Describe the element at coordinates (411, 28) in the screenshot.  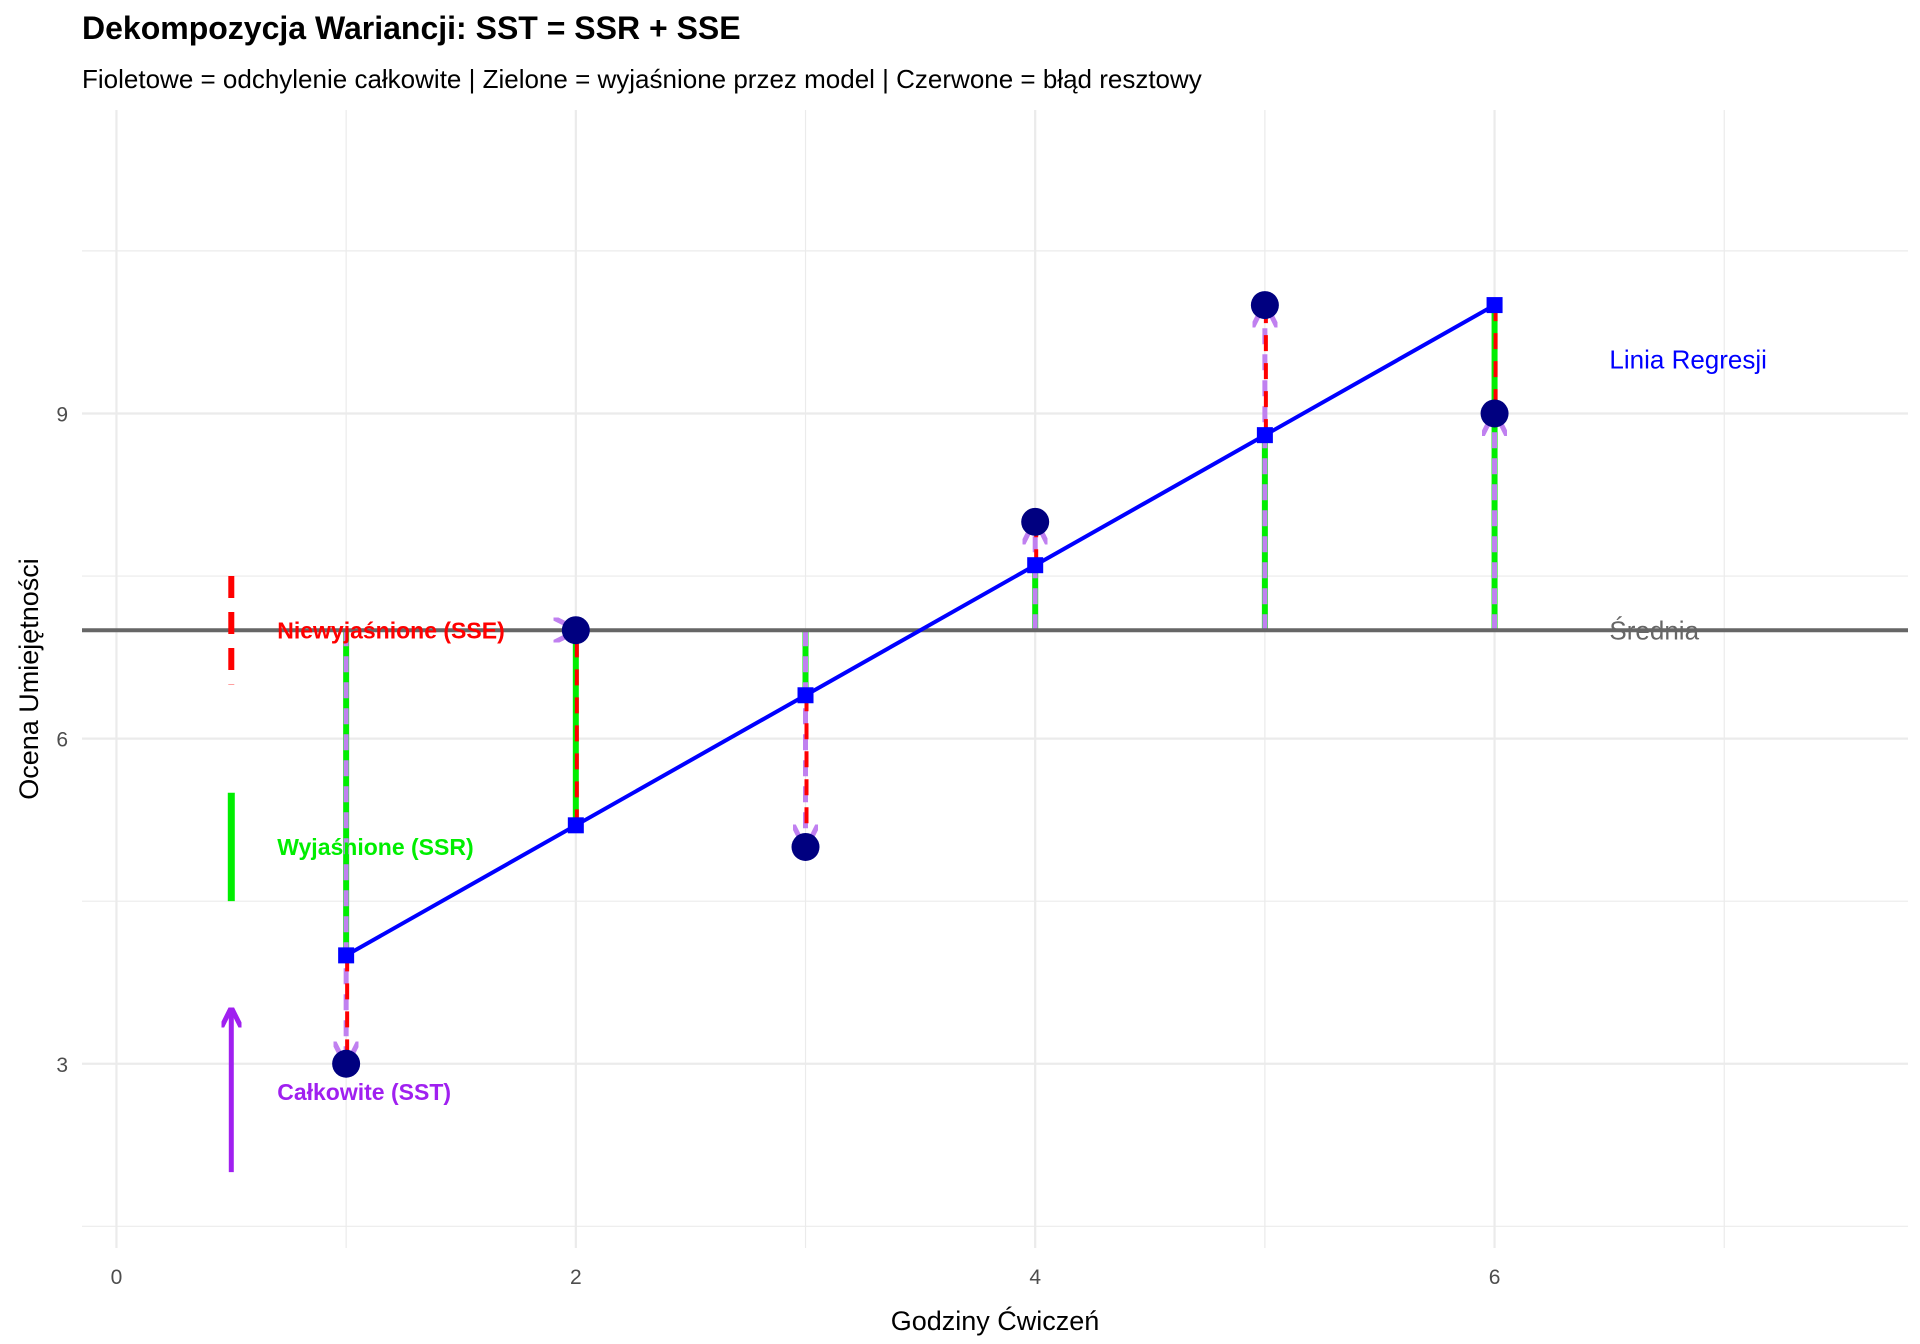
I see `chart-title: Dekompozycja Wariancji: SST = SSR + SSE` at that location.